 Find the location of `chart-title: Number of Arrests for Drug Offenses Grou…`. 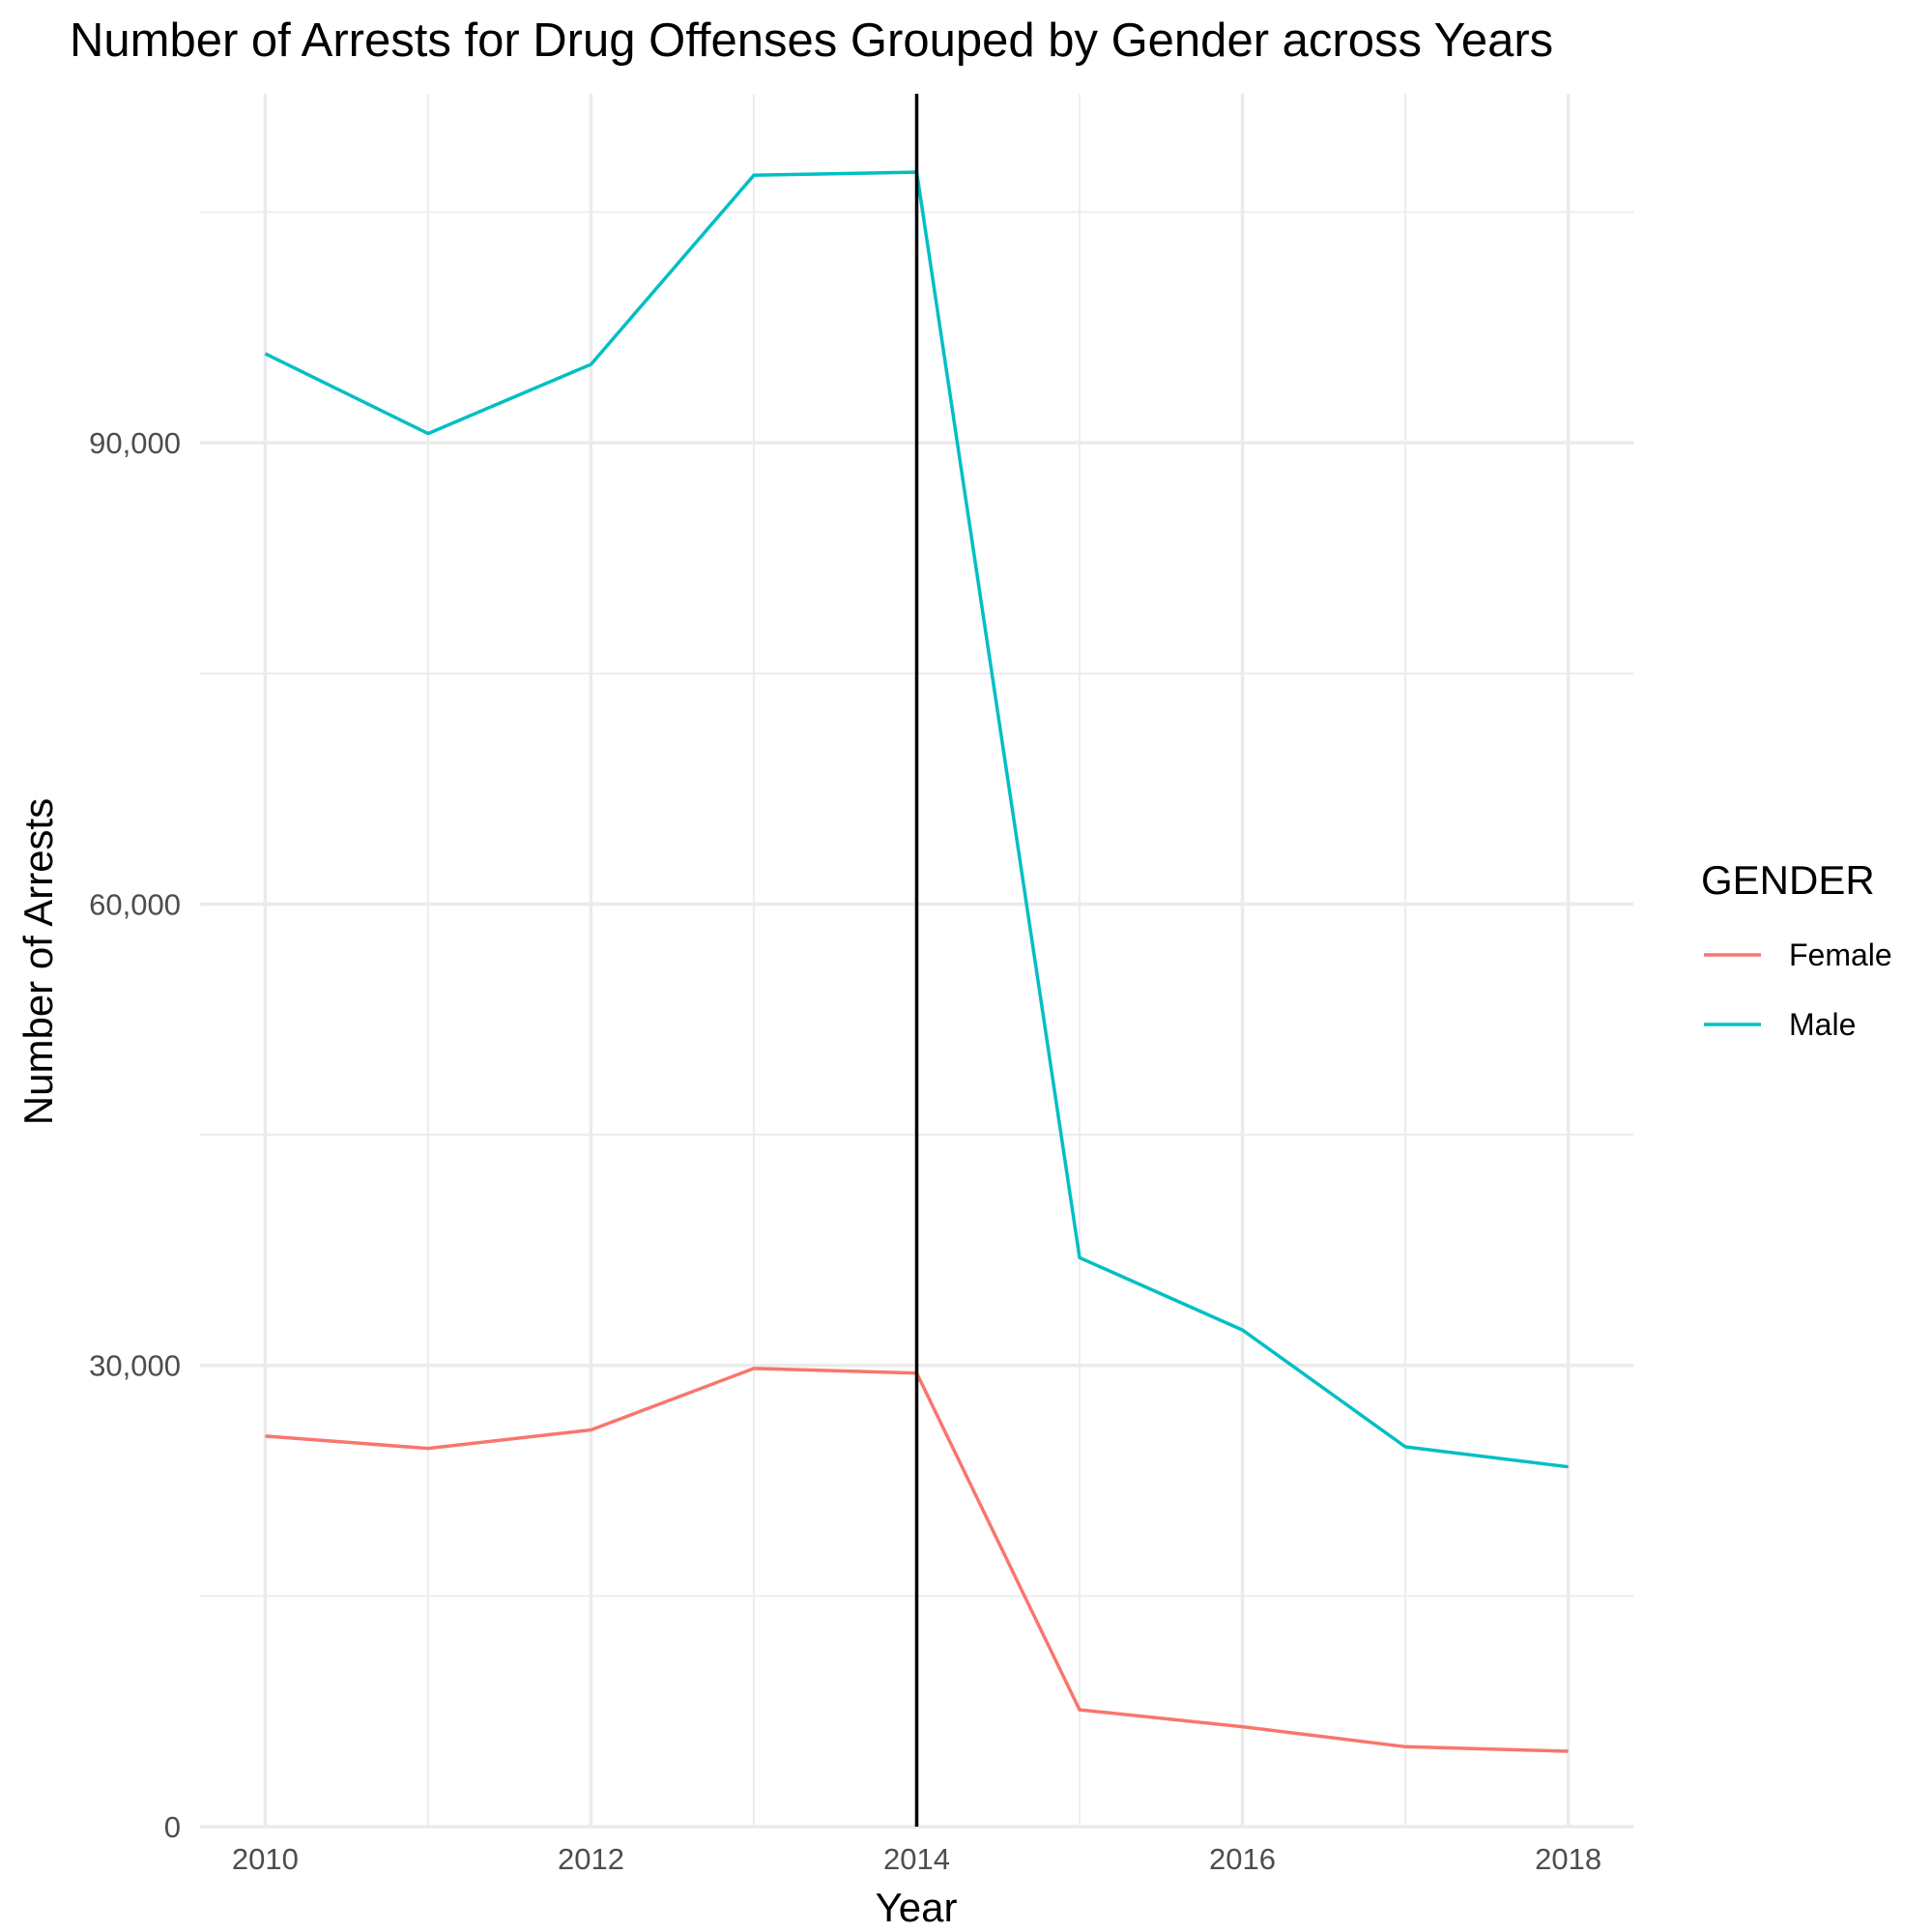

chart-title: Number of Arrests for Drug Offenses Grou… is located at coordinates (811, 40).